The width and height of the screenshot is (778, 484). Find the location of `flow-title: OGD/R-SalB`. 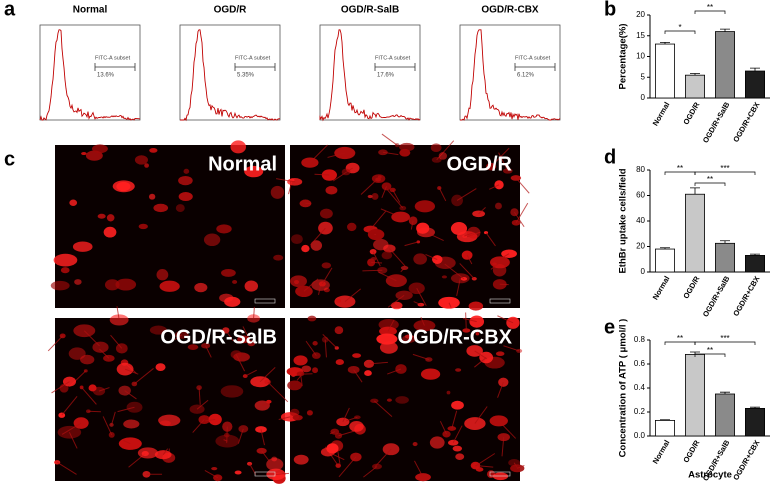

flow-title: OGD/R-SalB is located at coordinates (370, 10).